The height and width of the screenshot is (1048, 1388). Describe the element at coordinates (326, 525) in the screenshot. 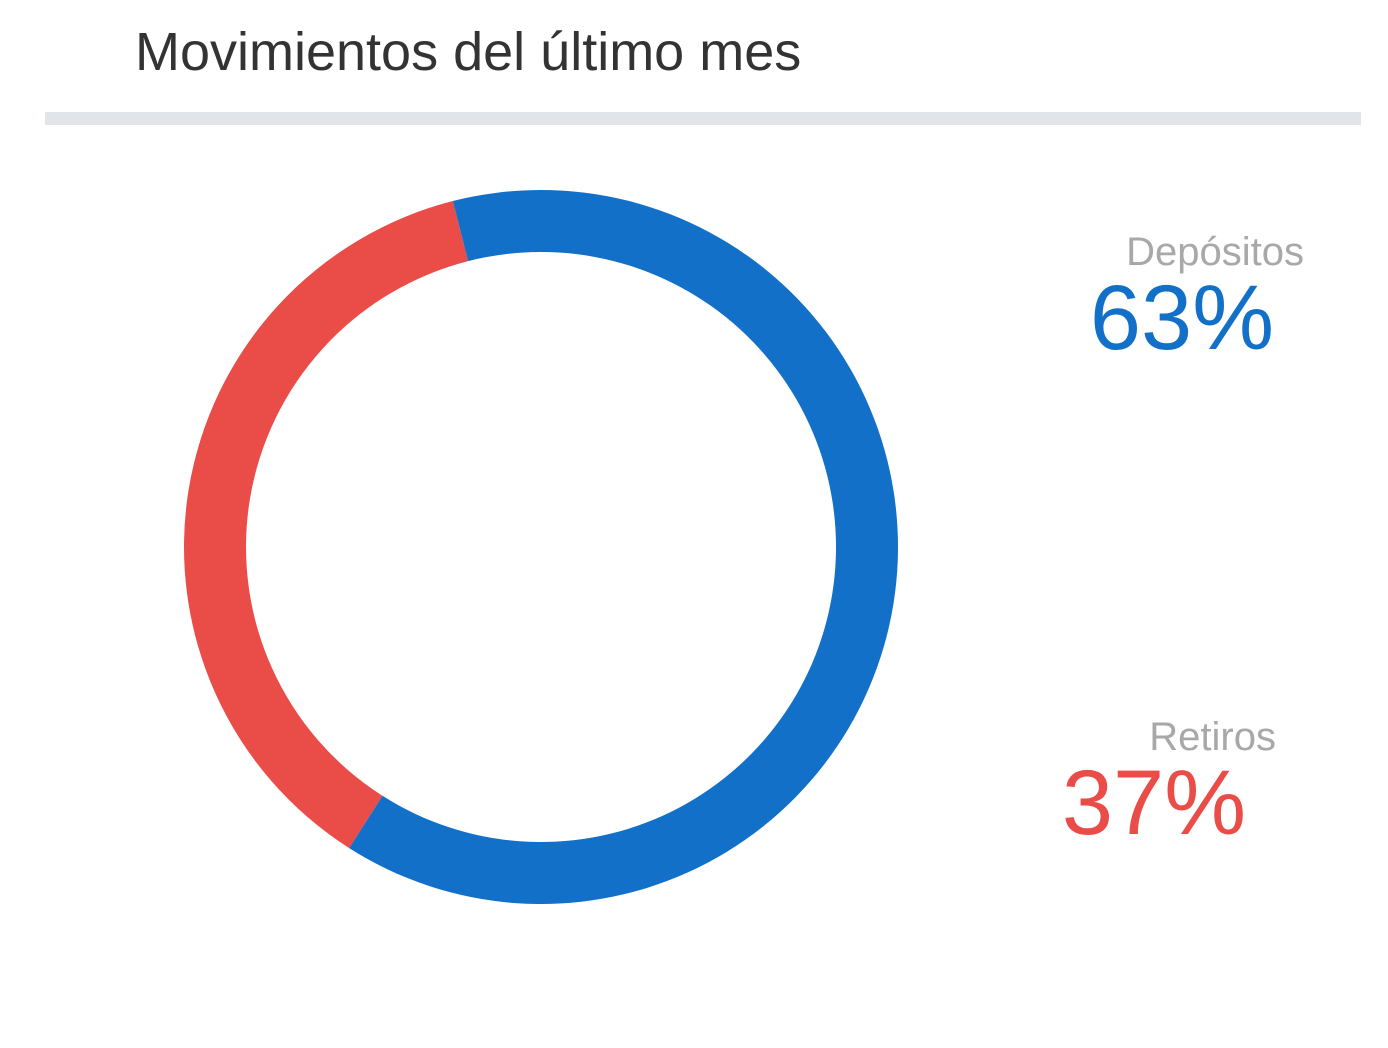

I see `slice-withdrawals` at that location.